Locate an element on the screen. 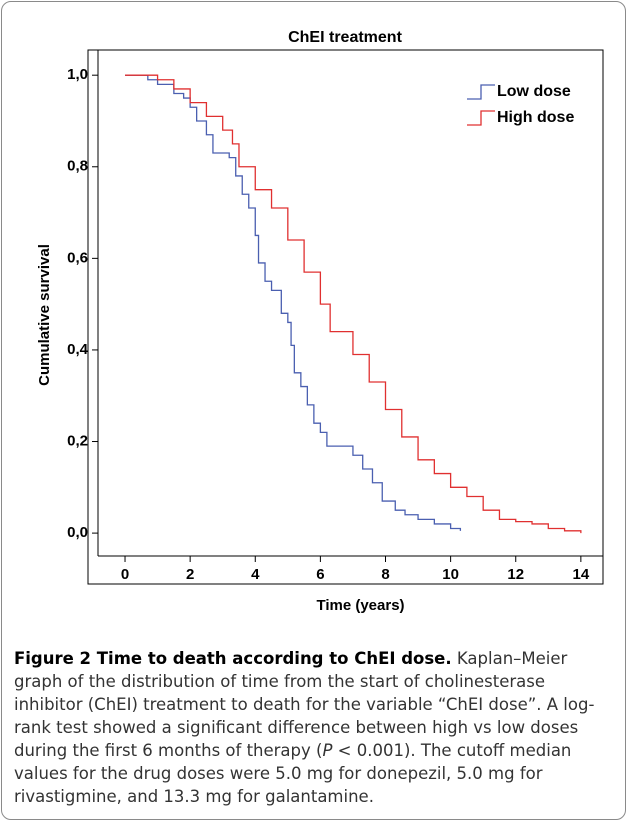 This screenshot has width=629, height=823. x-tick-label: 0 is located at coordinates (125, 574).